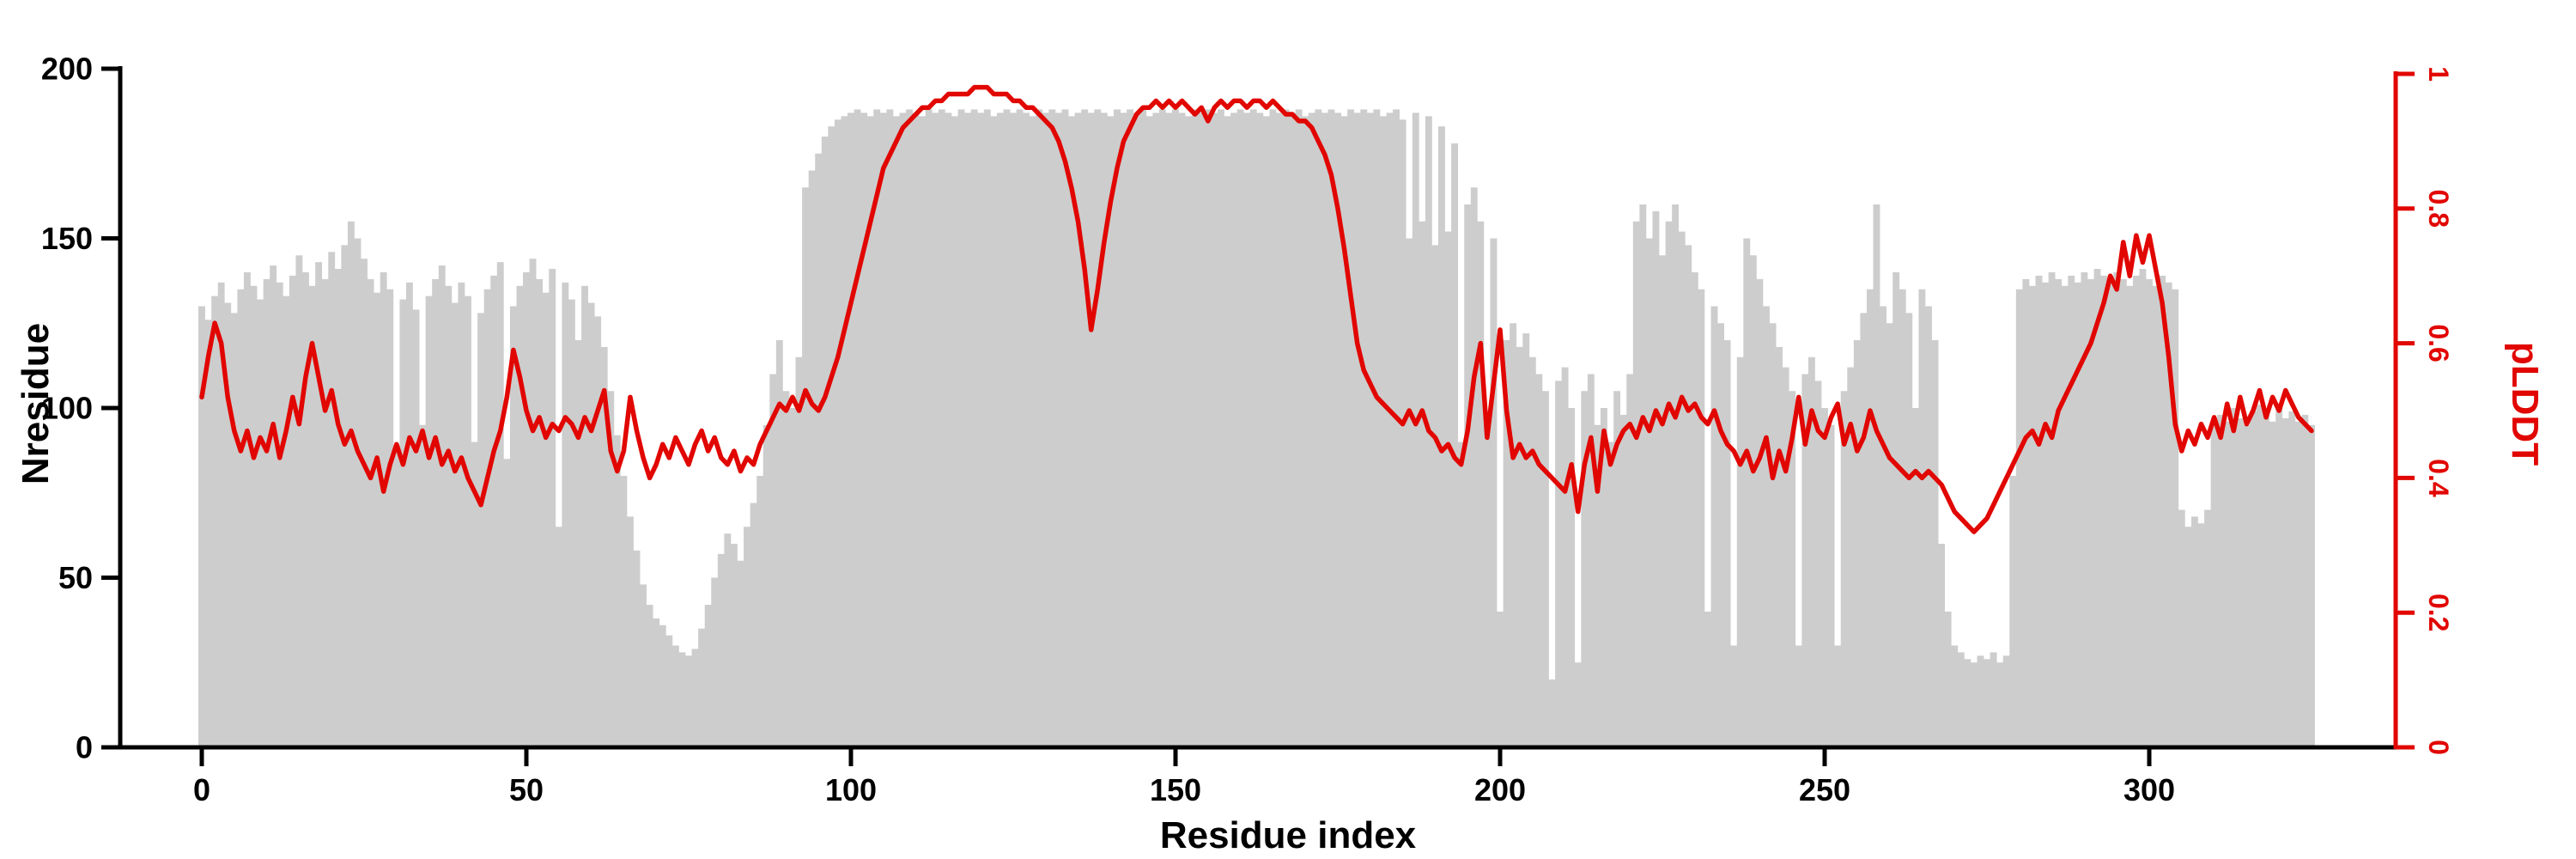  I want to click on svg-text: 0.4, so click(2438, 478).